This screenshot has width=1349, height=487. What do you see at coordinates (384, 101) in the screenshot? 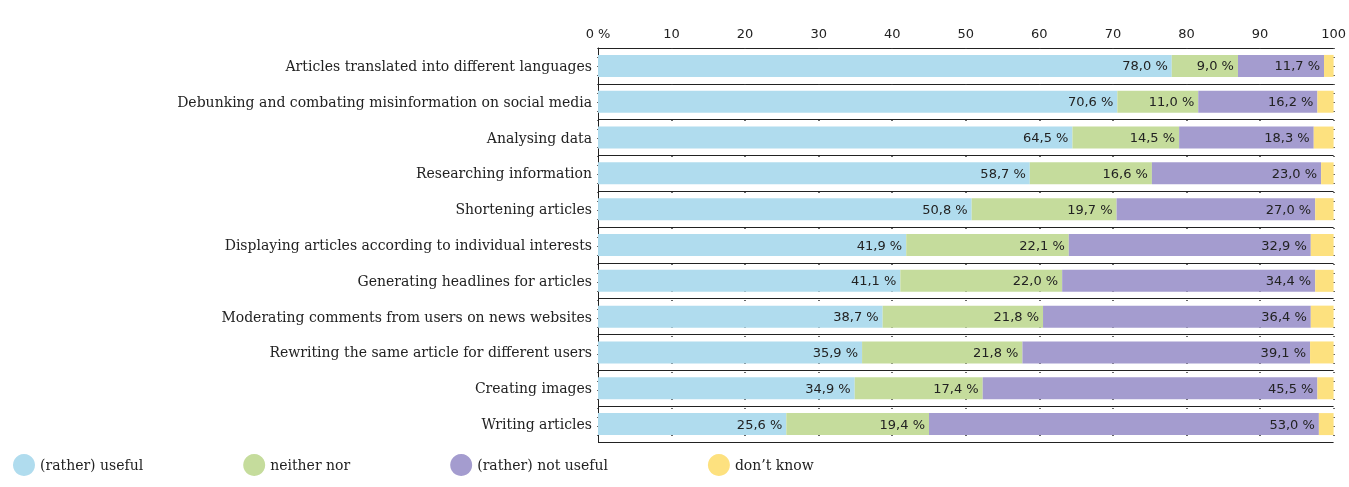
I see `y-tick-label: Debunking and combating misinformation on social media` at bounding box center [384, 101].